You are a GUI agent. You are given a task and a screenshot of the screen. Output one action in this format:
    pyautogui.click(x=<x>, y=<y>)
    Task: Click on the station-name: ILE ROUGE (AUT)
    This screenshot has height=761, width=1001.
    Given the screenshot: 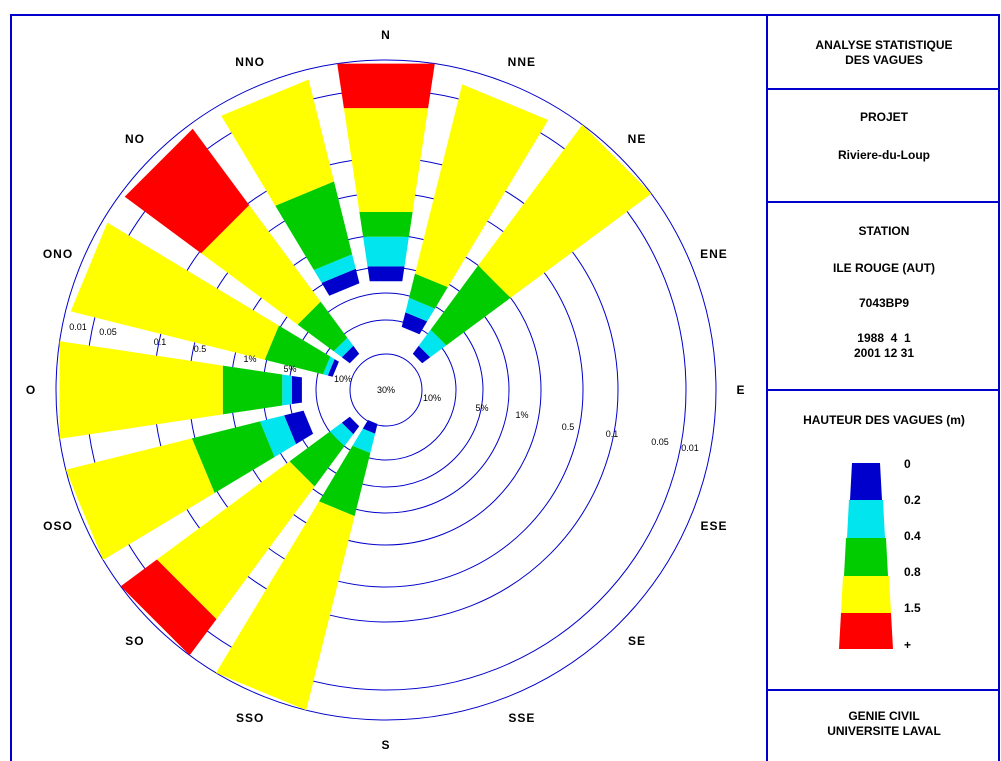 What is the action you would take?
    pyautogui.click(x=884, y=268)
    